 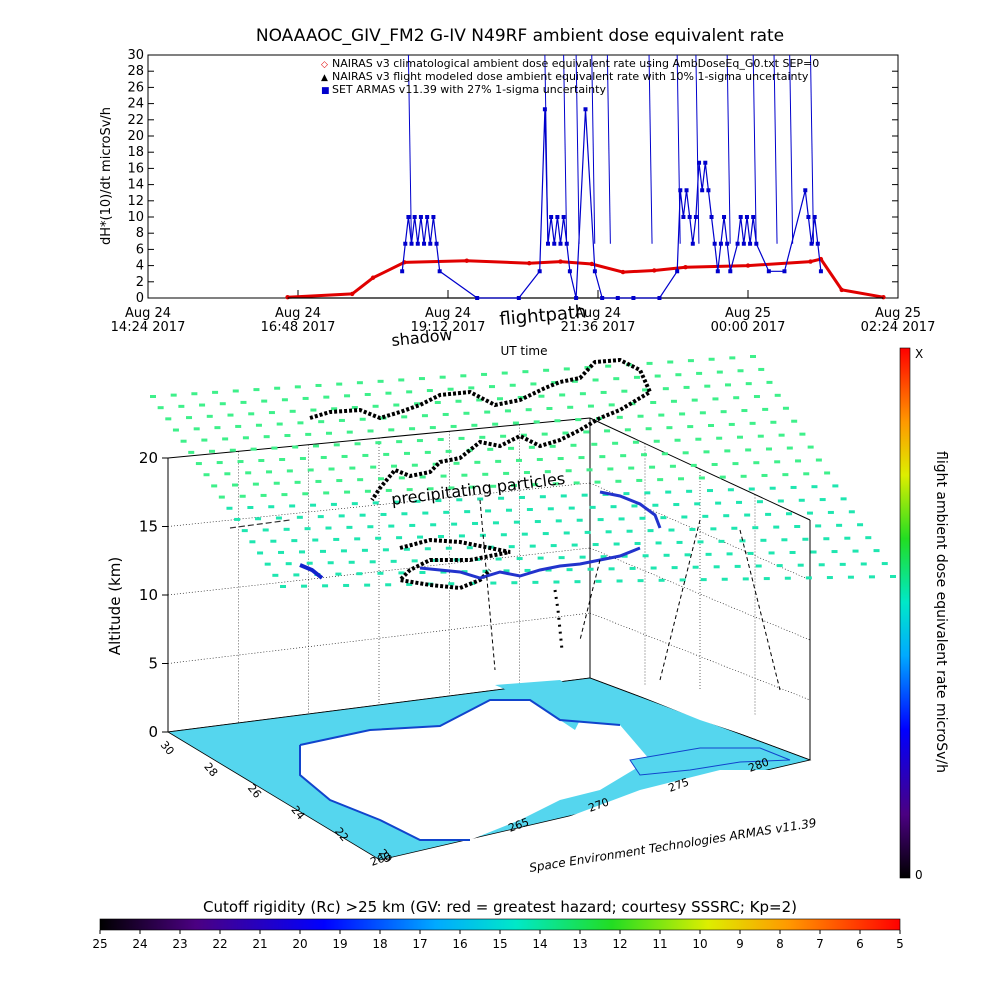 I want to click on rigidity-tick-label: 17, so click(x=419, y=944).